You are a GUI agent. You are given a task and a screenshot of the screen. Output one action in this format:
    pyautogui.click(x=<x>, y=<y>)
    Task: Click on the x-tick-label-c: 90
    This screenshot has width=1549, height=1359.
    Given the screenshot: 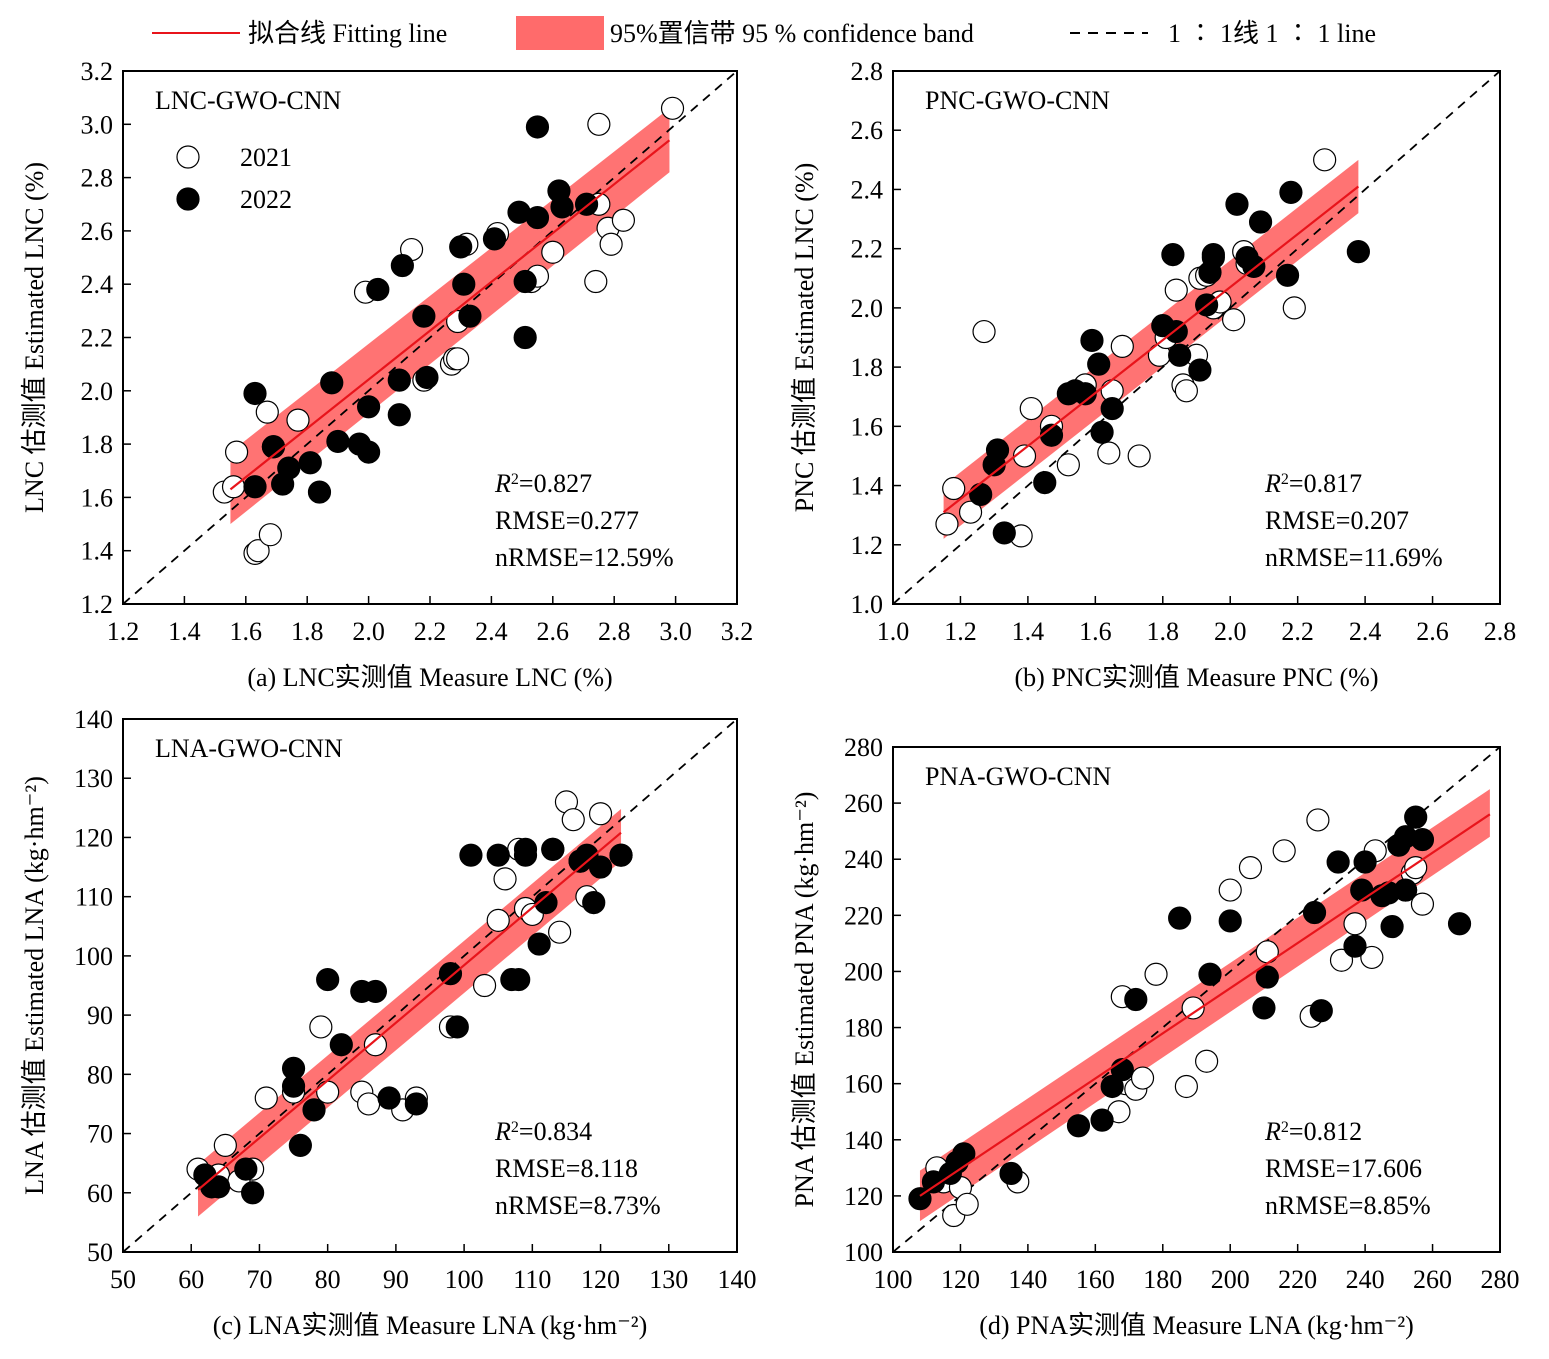 What is the action you would take?
    pyautogui.click(x=396, y=1279)
    